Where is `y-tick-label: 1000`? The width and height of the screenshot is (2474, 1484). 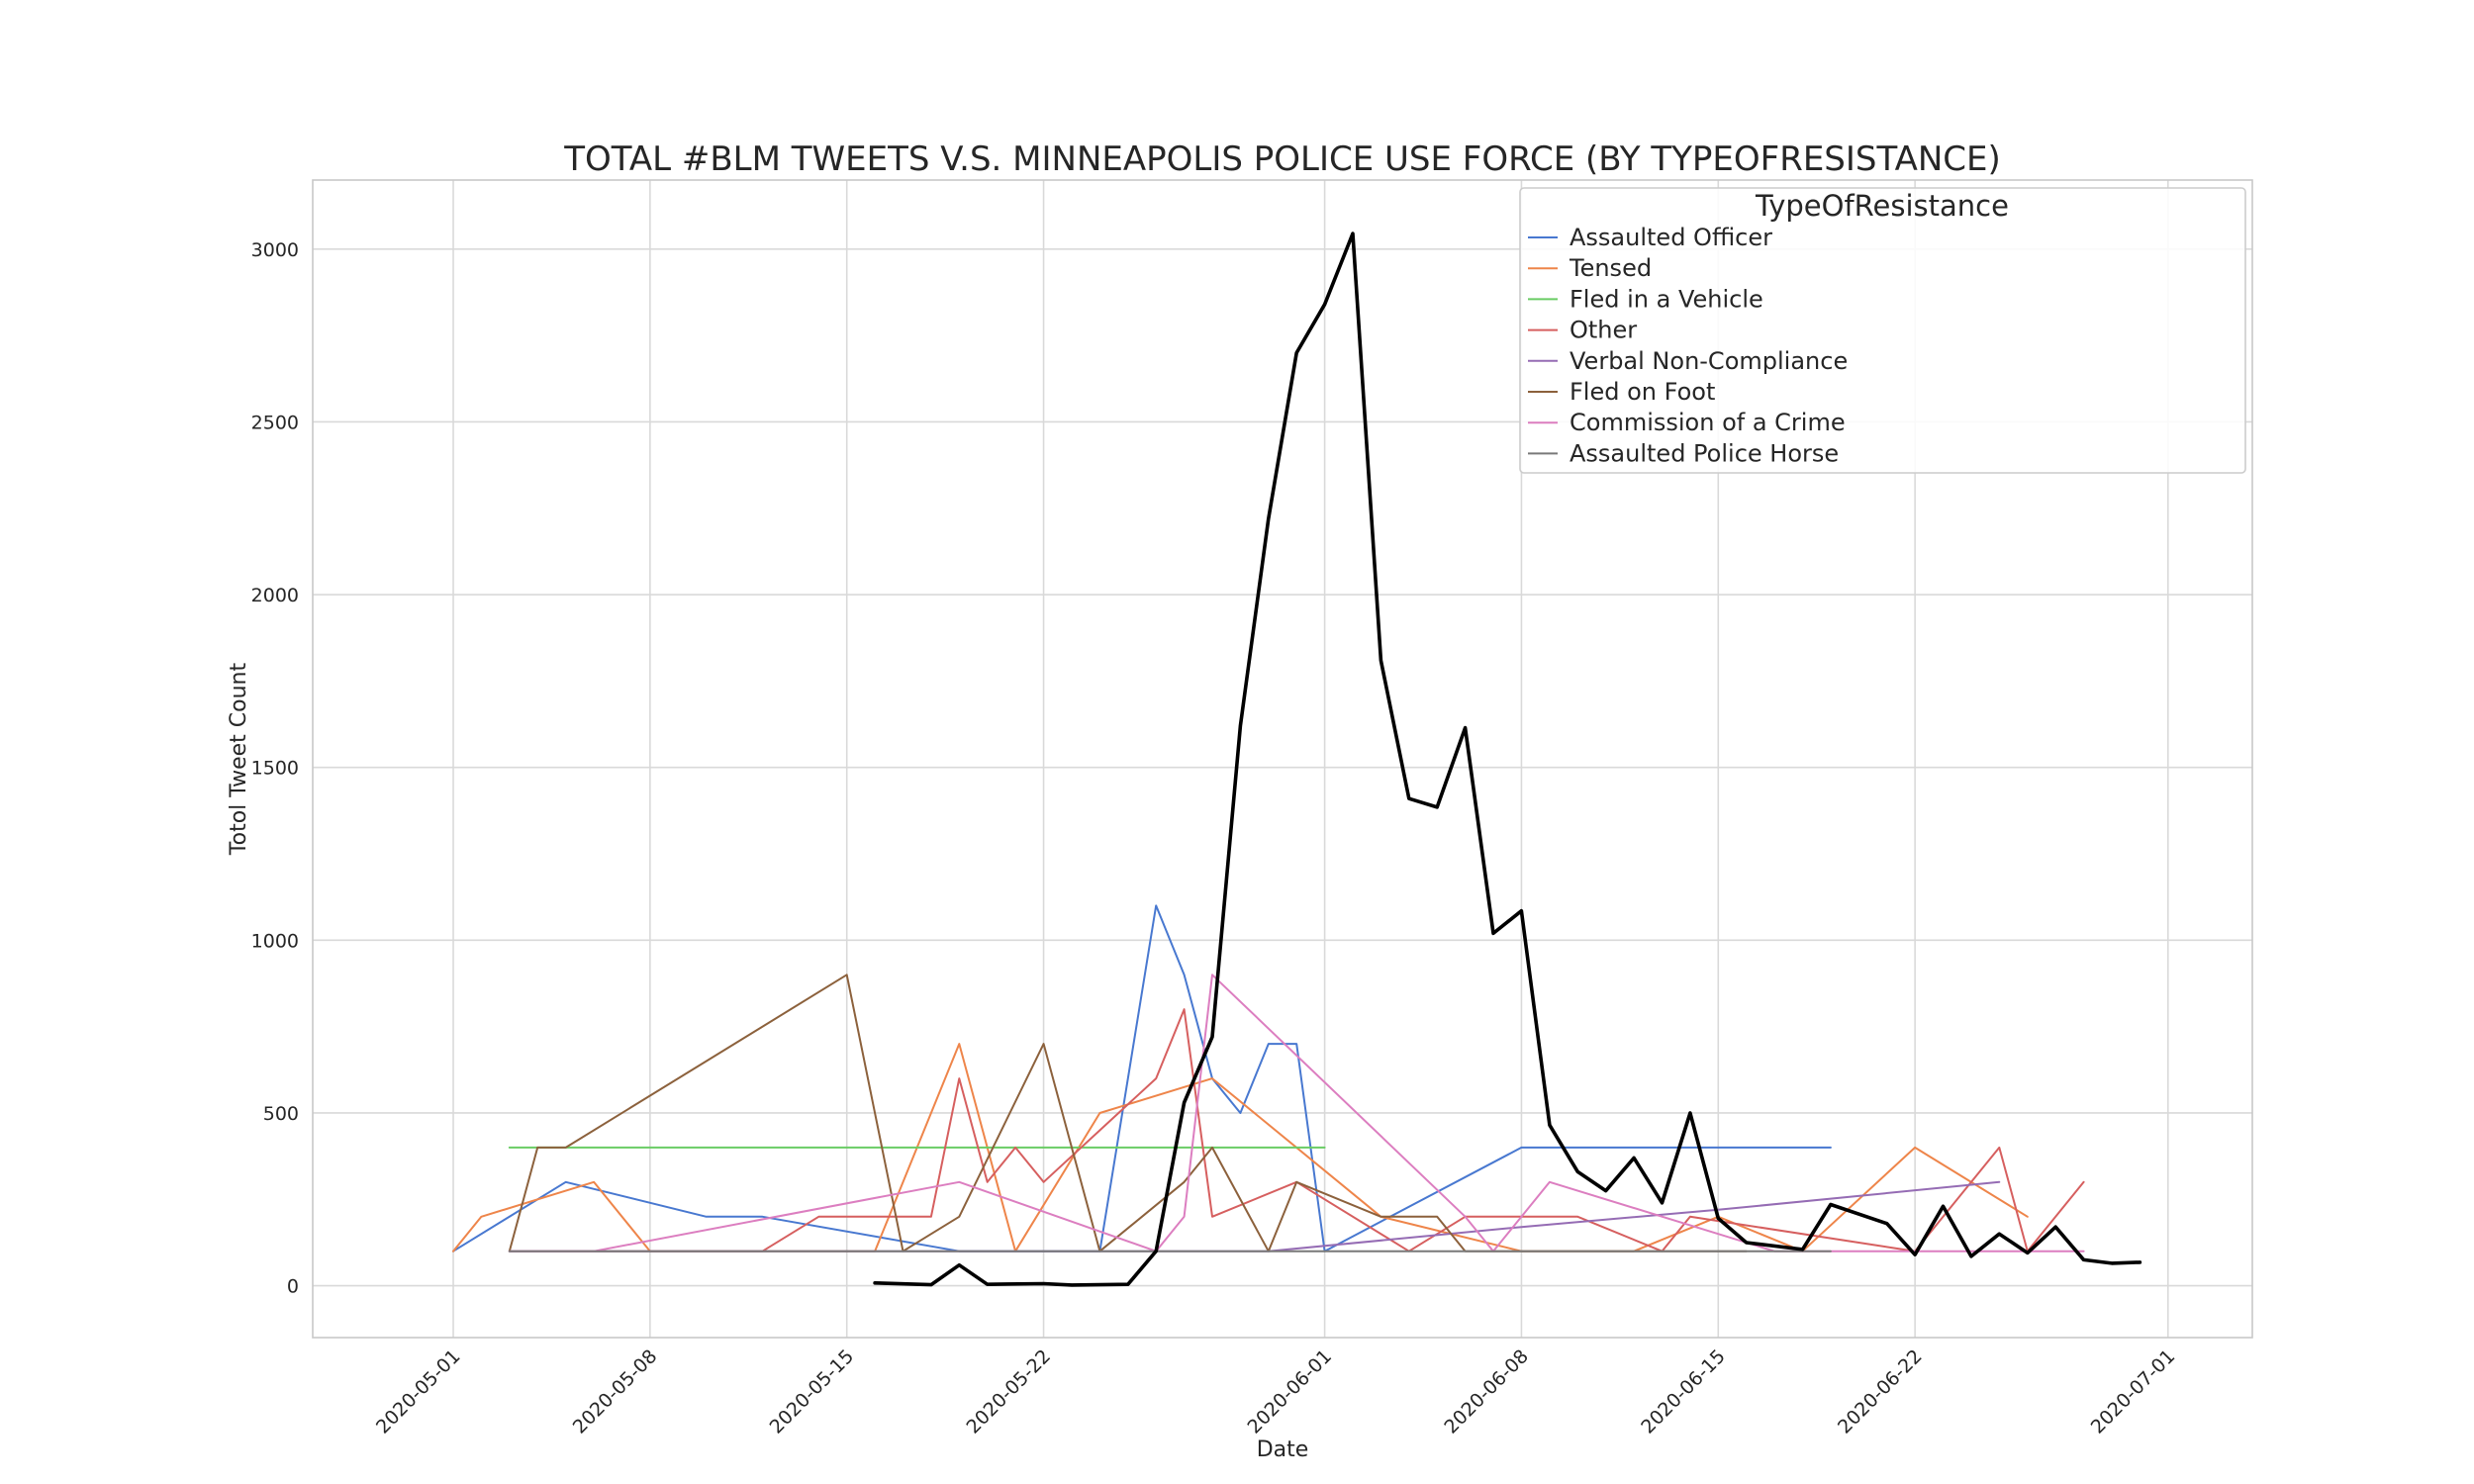 y-tick-label: 1000 is located at coordinates (275, 941).